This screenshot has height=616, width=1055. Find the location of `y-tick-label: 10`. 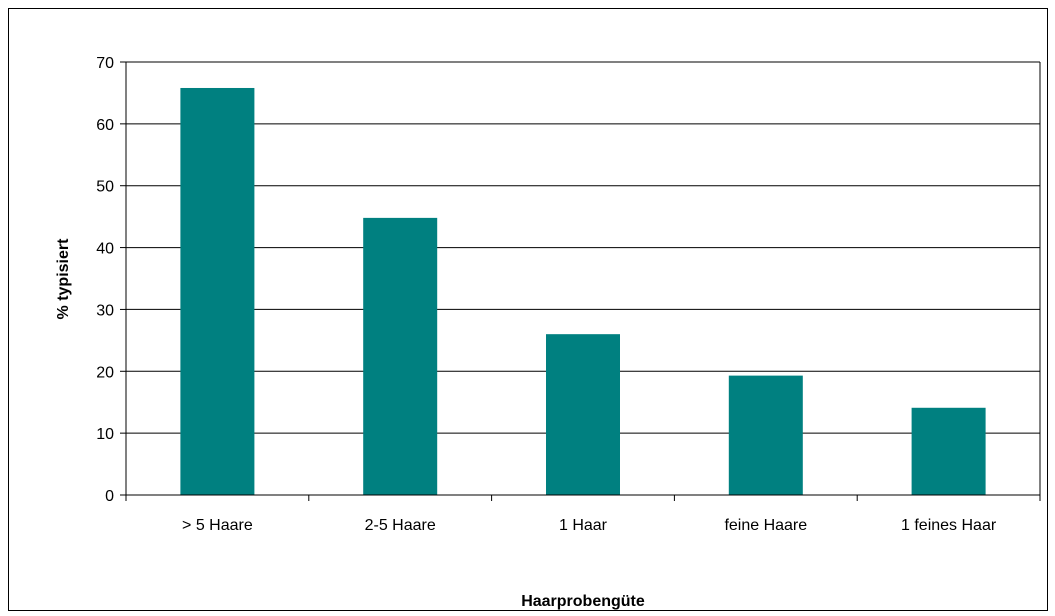

y-tick-label: 10 is located at coordinates (105, 434).